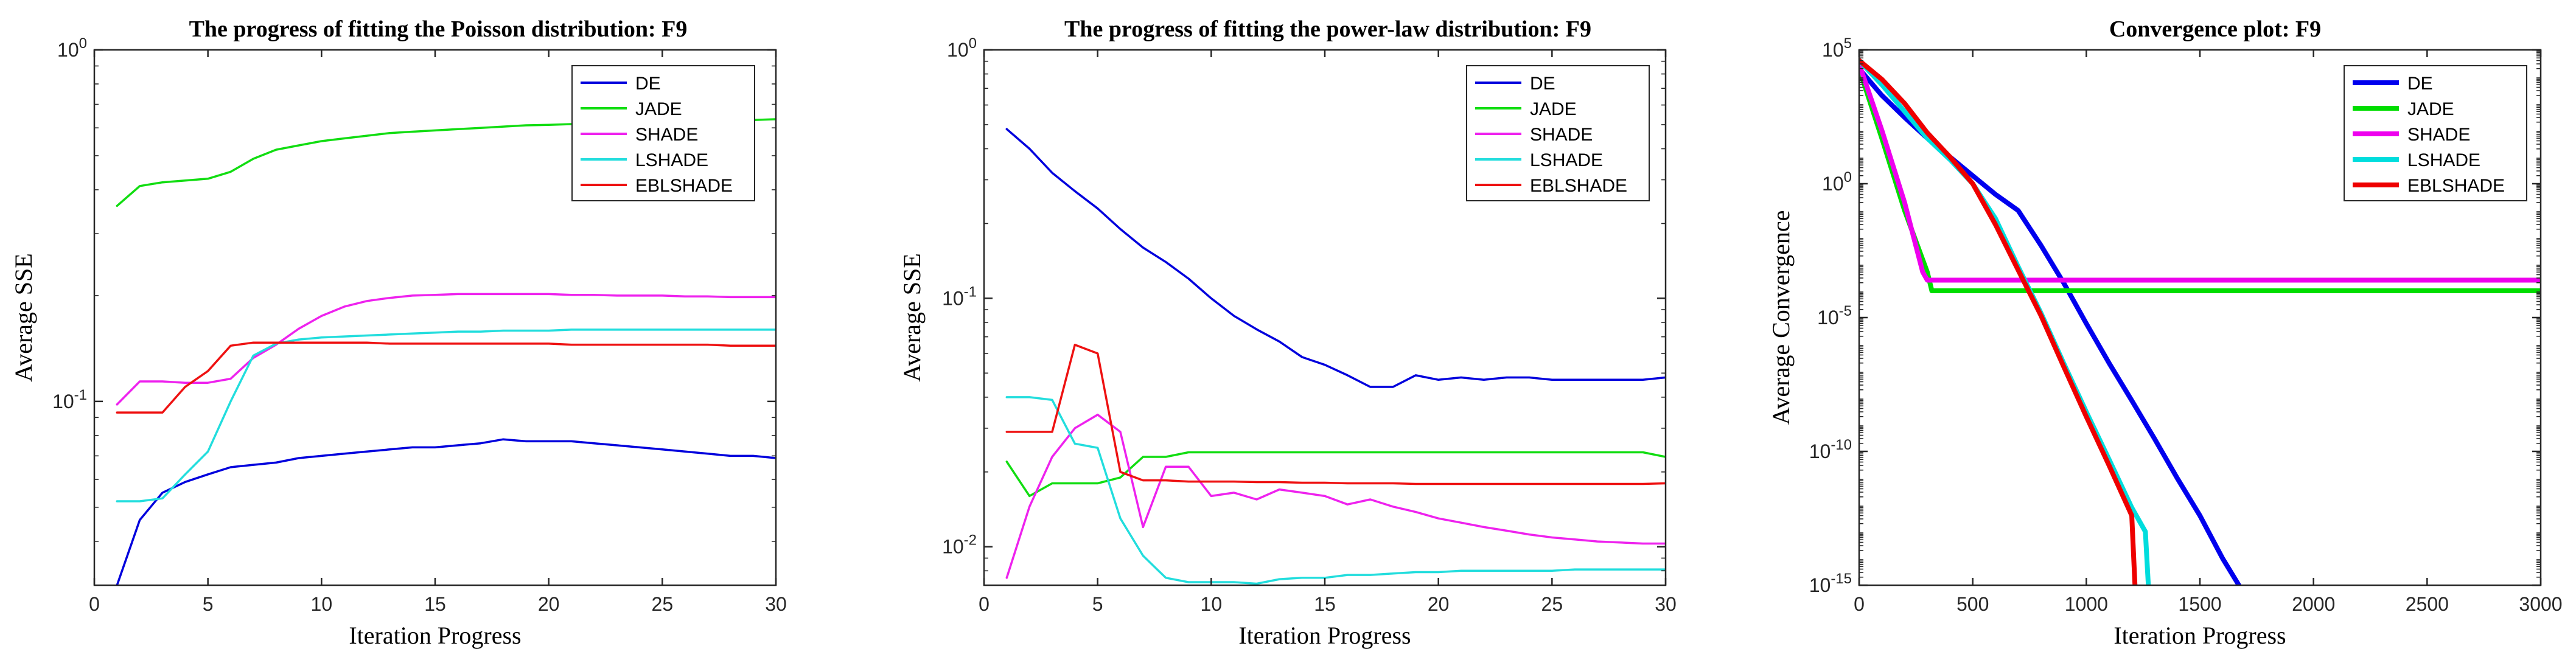 The image size is (2576, 657). Describe the element at coordinates (1335, 474) in the screenshot. I see `series-line-jade` at that location.